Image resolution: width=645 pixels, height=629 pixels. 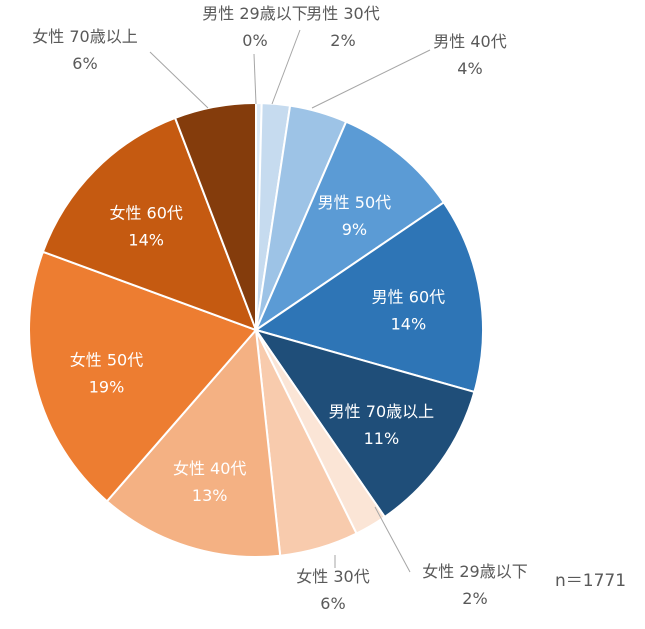 I want to click on slice-percent-label: 4%, so click(x=469, y=68).